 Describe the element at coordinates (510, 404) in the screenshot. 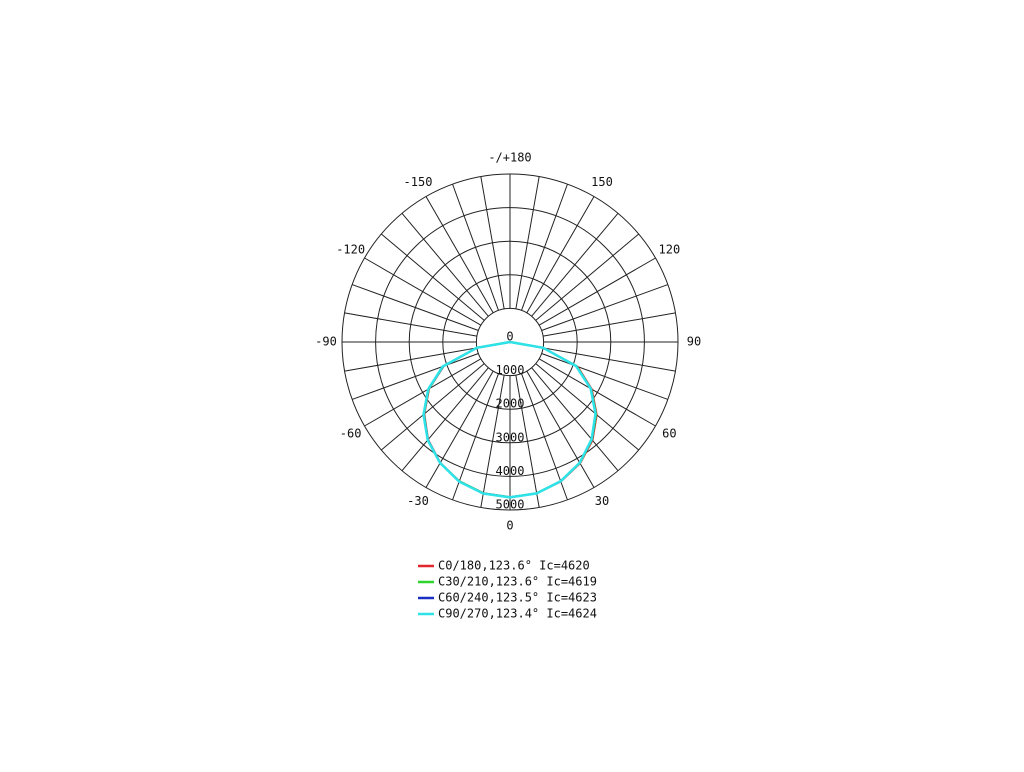

I see `r-tick-label: 2000` at that location.